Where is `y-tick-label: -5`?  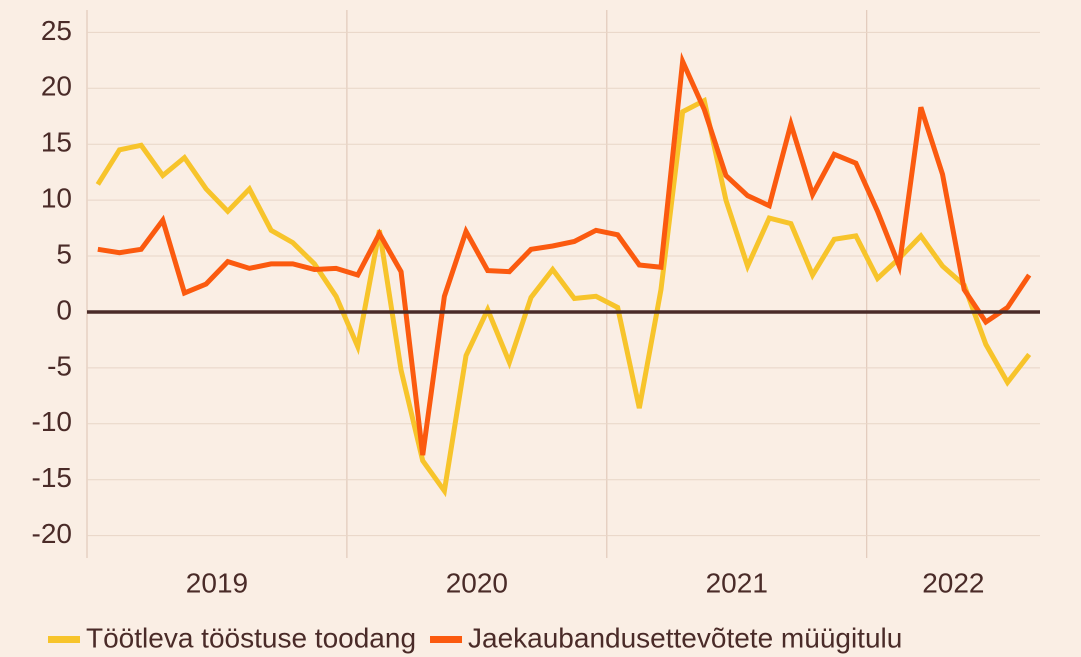 y-tick-label: -5 is located at coordinates (59, 365).